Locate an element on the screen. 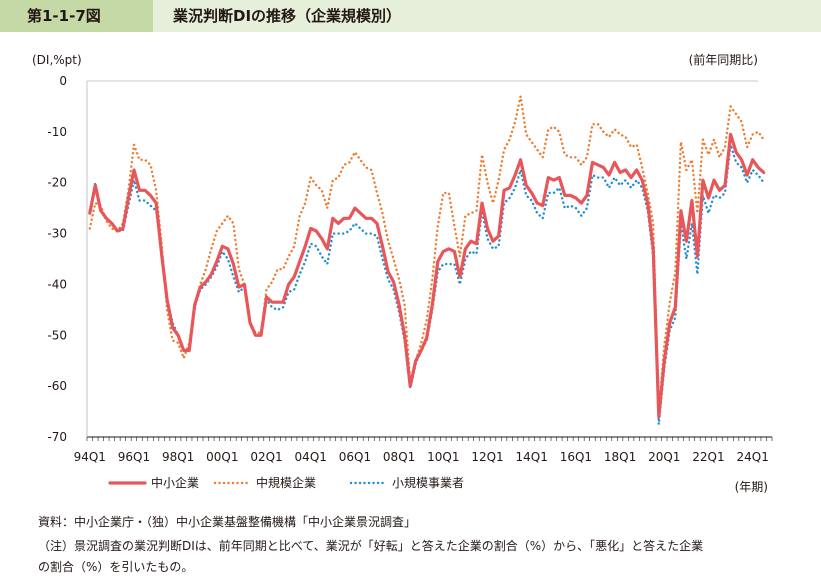  x-tick-label: 02Q1 is located at coordinates (266, 457).